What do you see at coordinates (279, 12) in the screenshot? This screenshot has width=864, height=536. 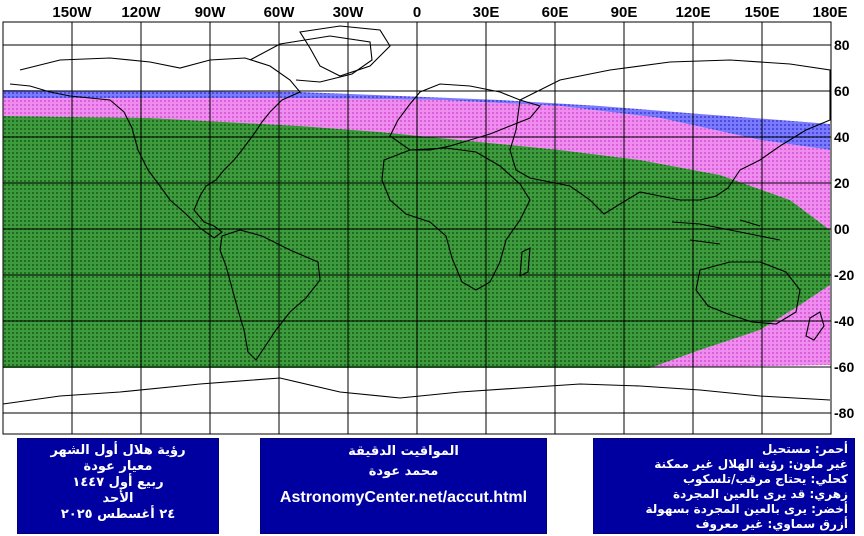 I see `lon-label: 60W` at bounding box center [279, 12].